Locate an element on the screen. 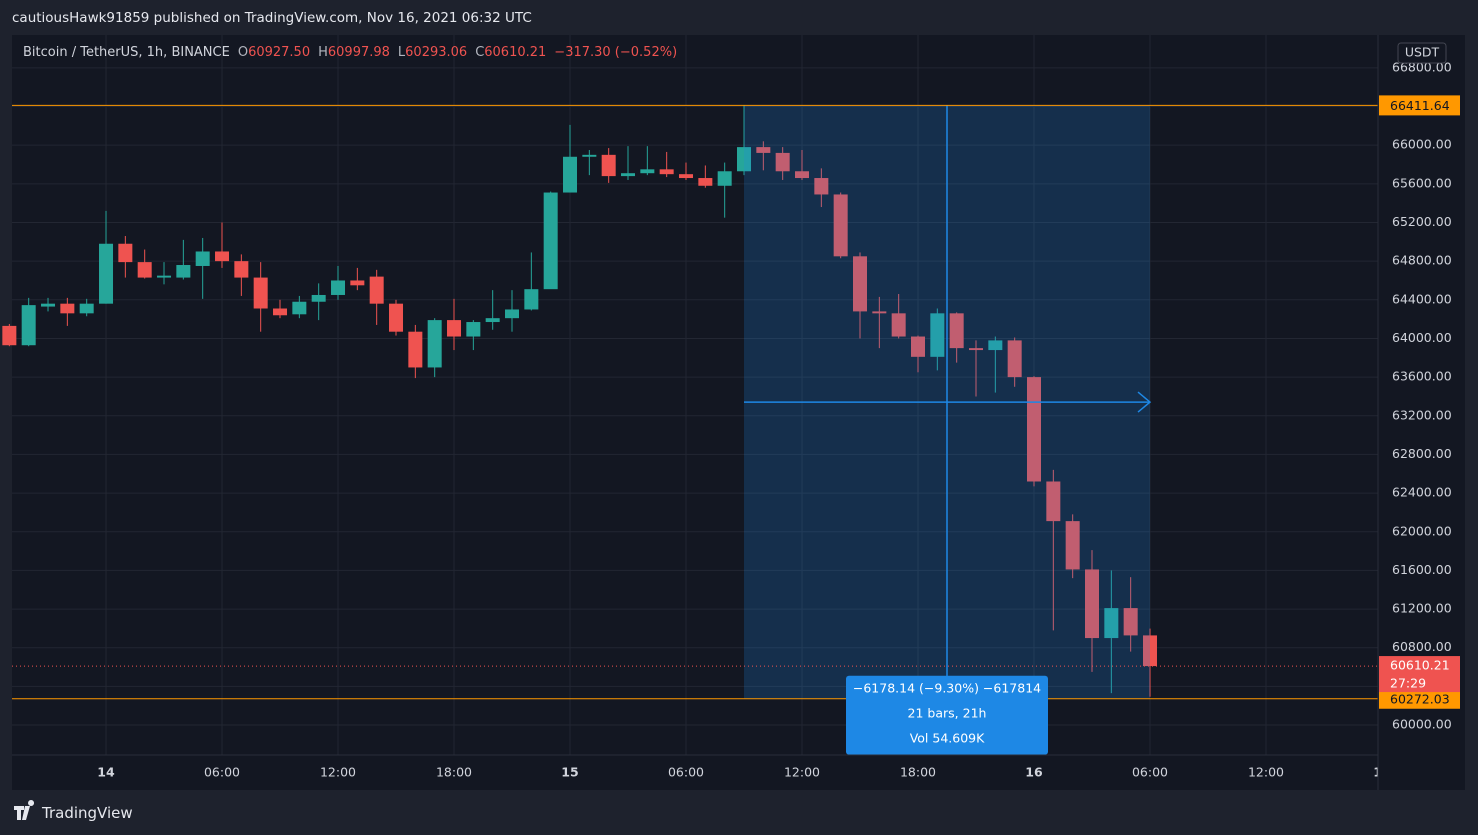  ohlc-key: C is located at coordinates (480, 52).